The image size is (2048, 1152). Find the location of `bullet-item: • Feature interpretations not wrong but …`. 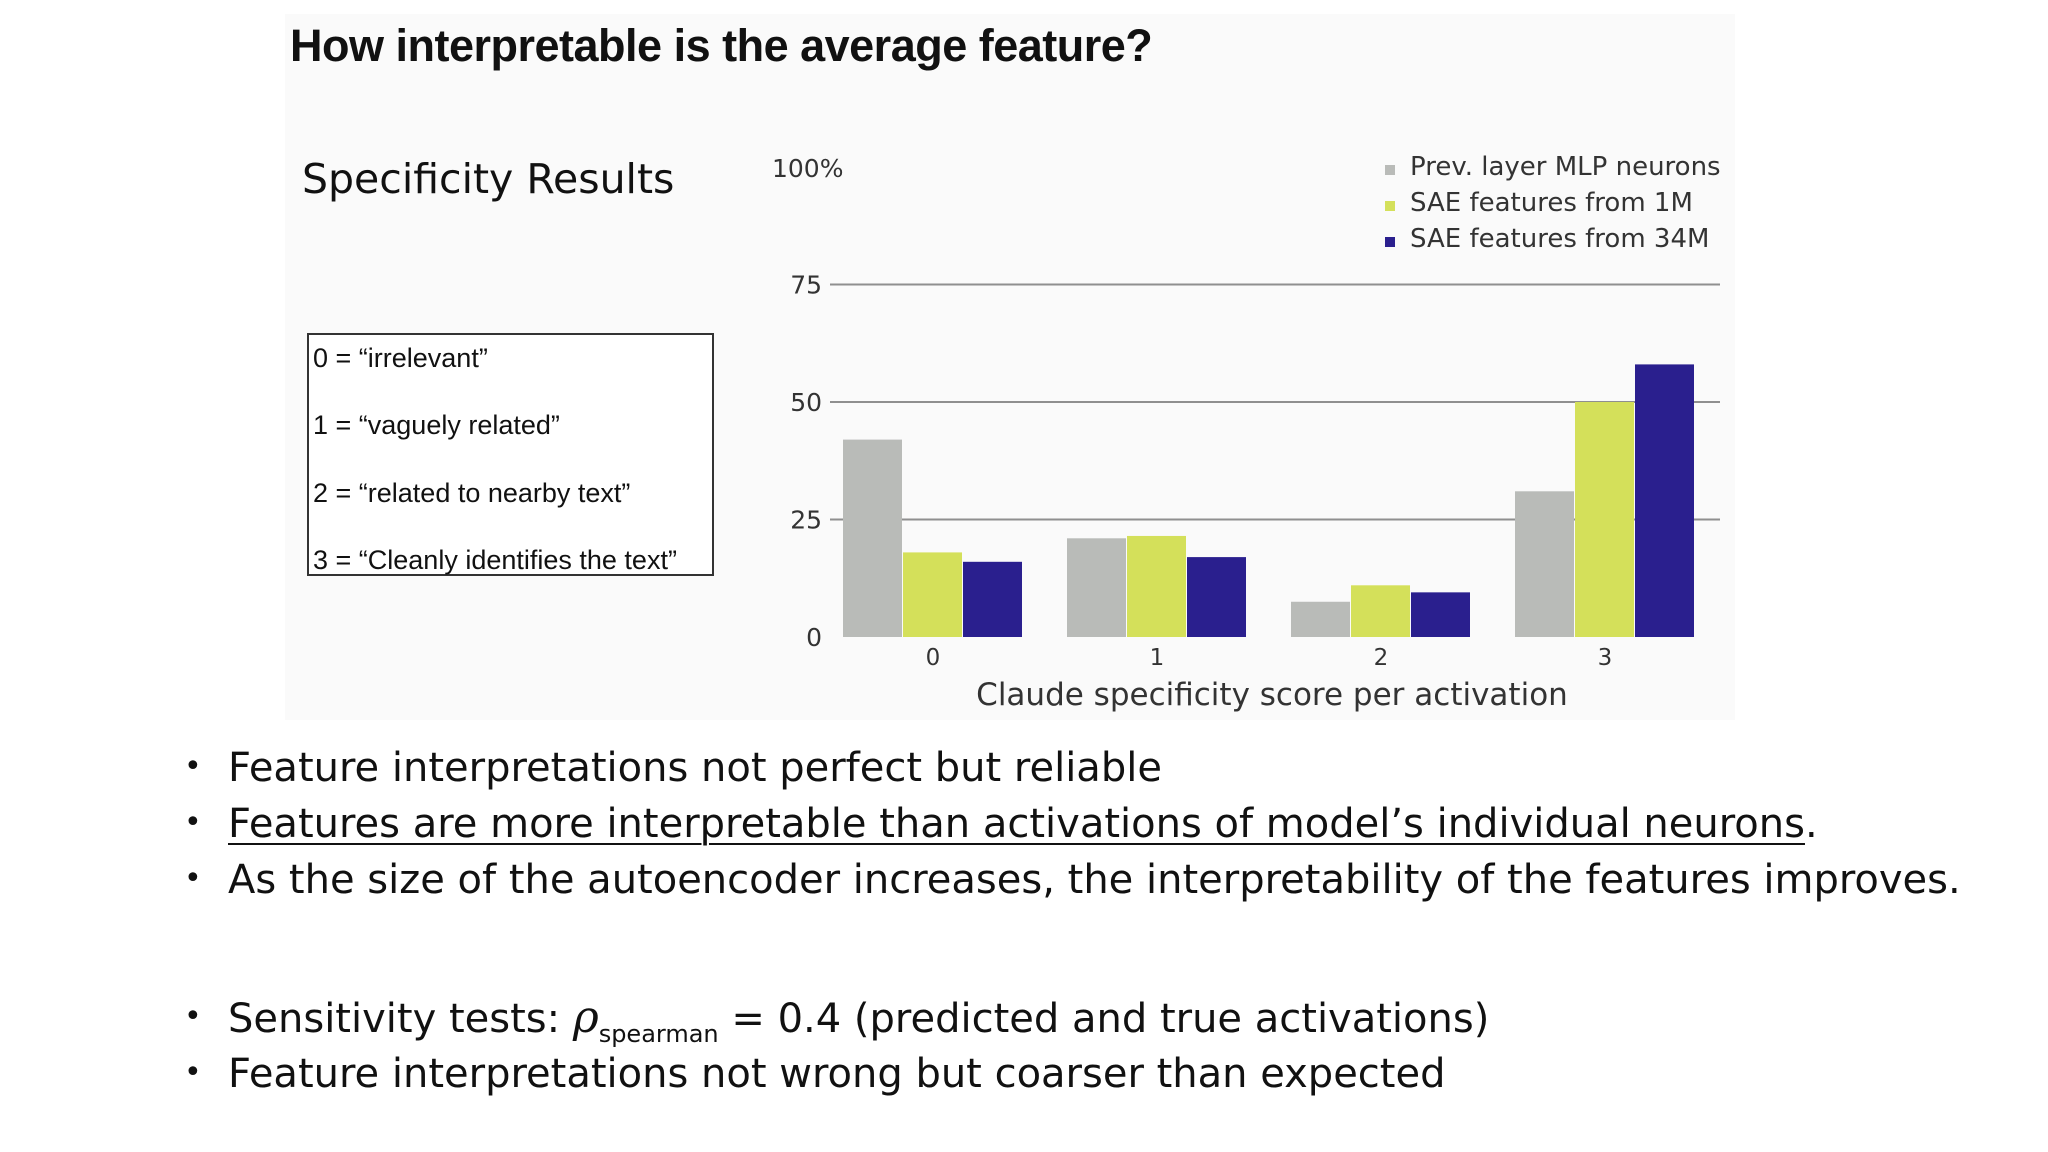

bullet-item: • Feature interpretations not wrong but … is located at coordinates (834, 1074).